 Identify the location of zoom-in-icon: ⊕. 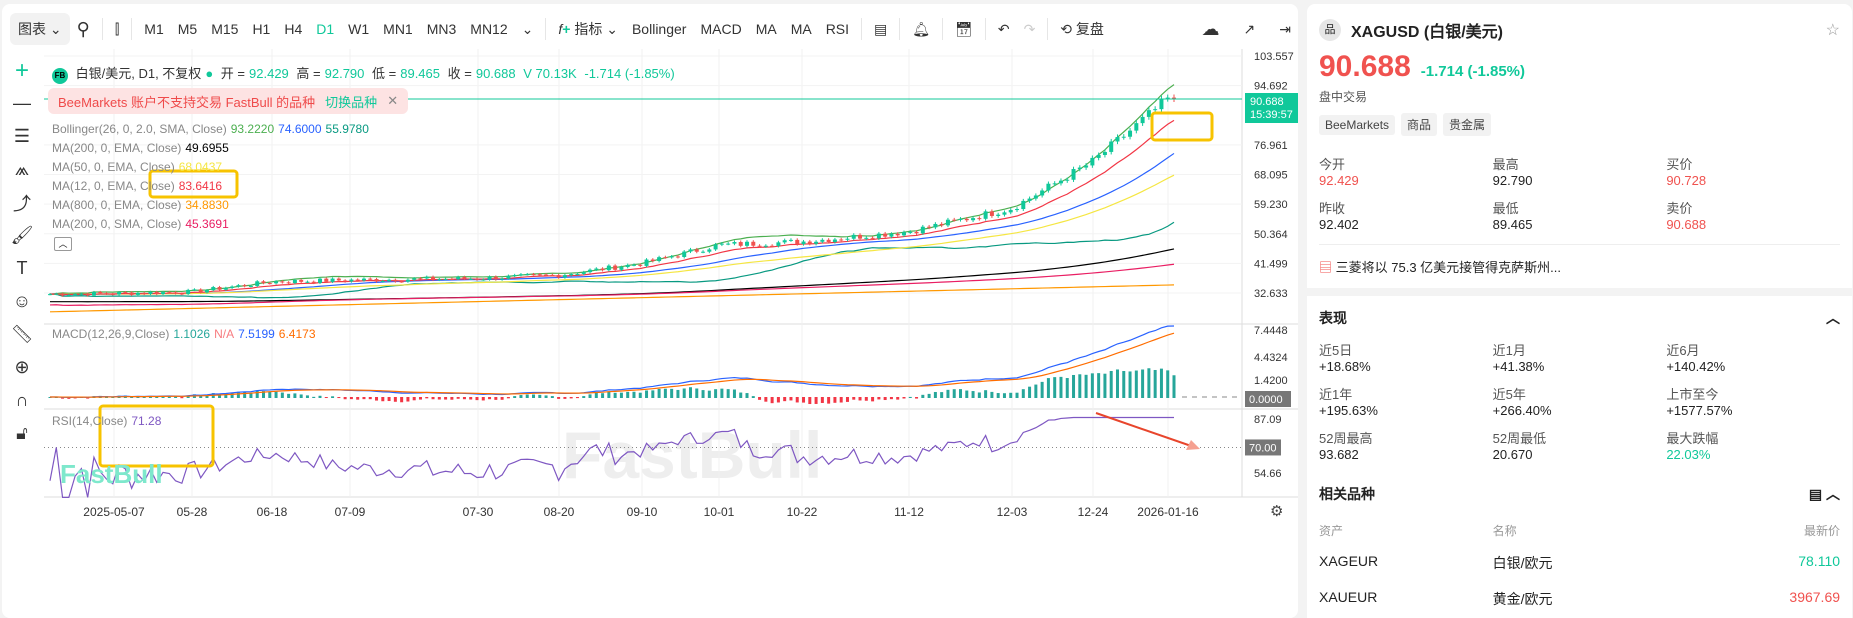
(22, 367).